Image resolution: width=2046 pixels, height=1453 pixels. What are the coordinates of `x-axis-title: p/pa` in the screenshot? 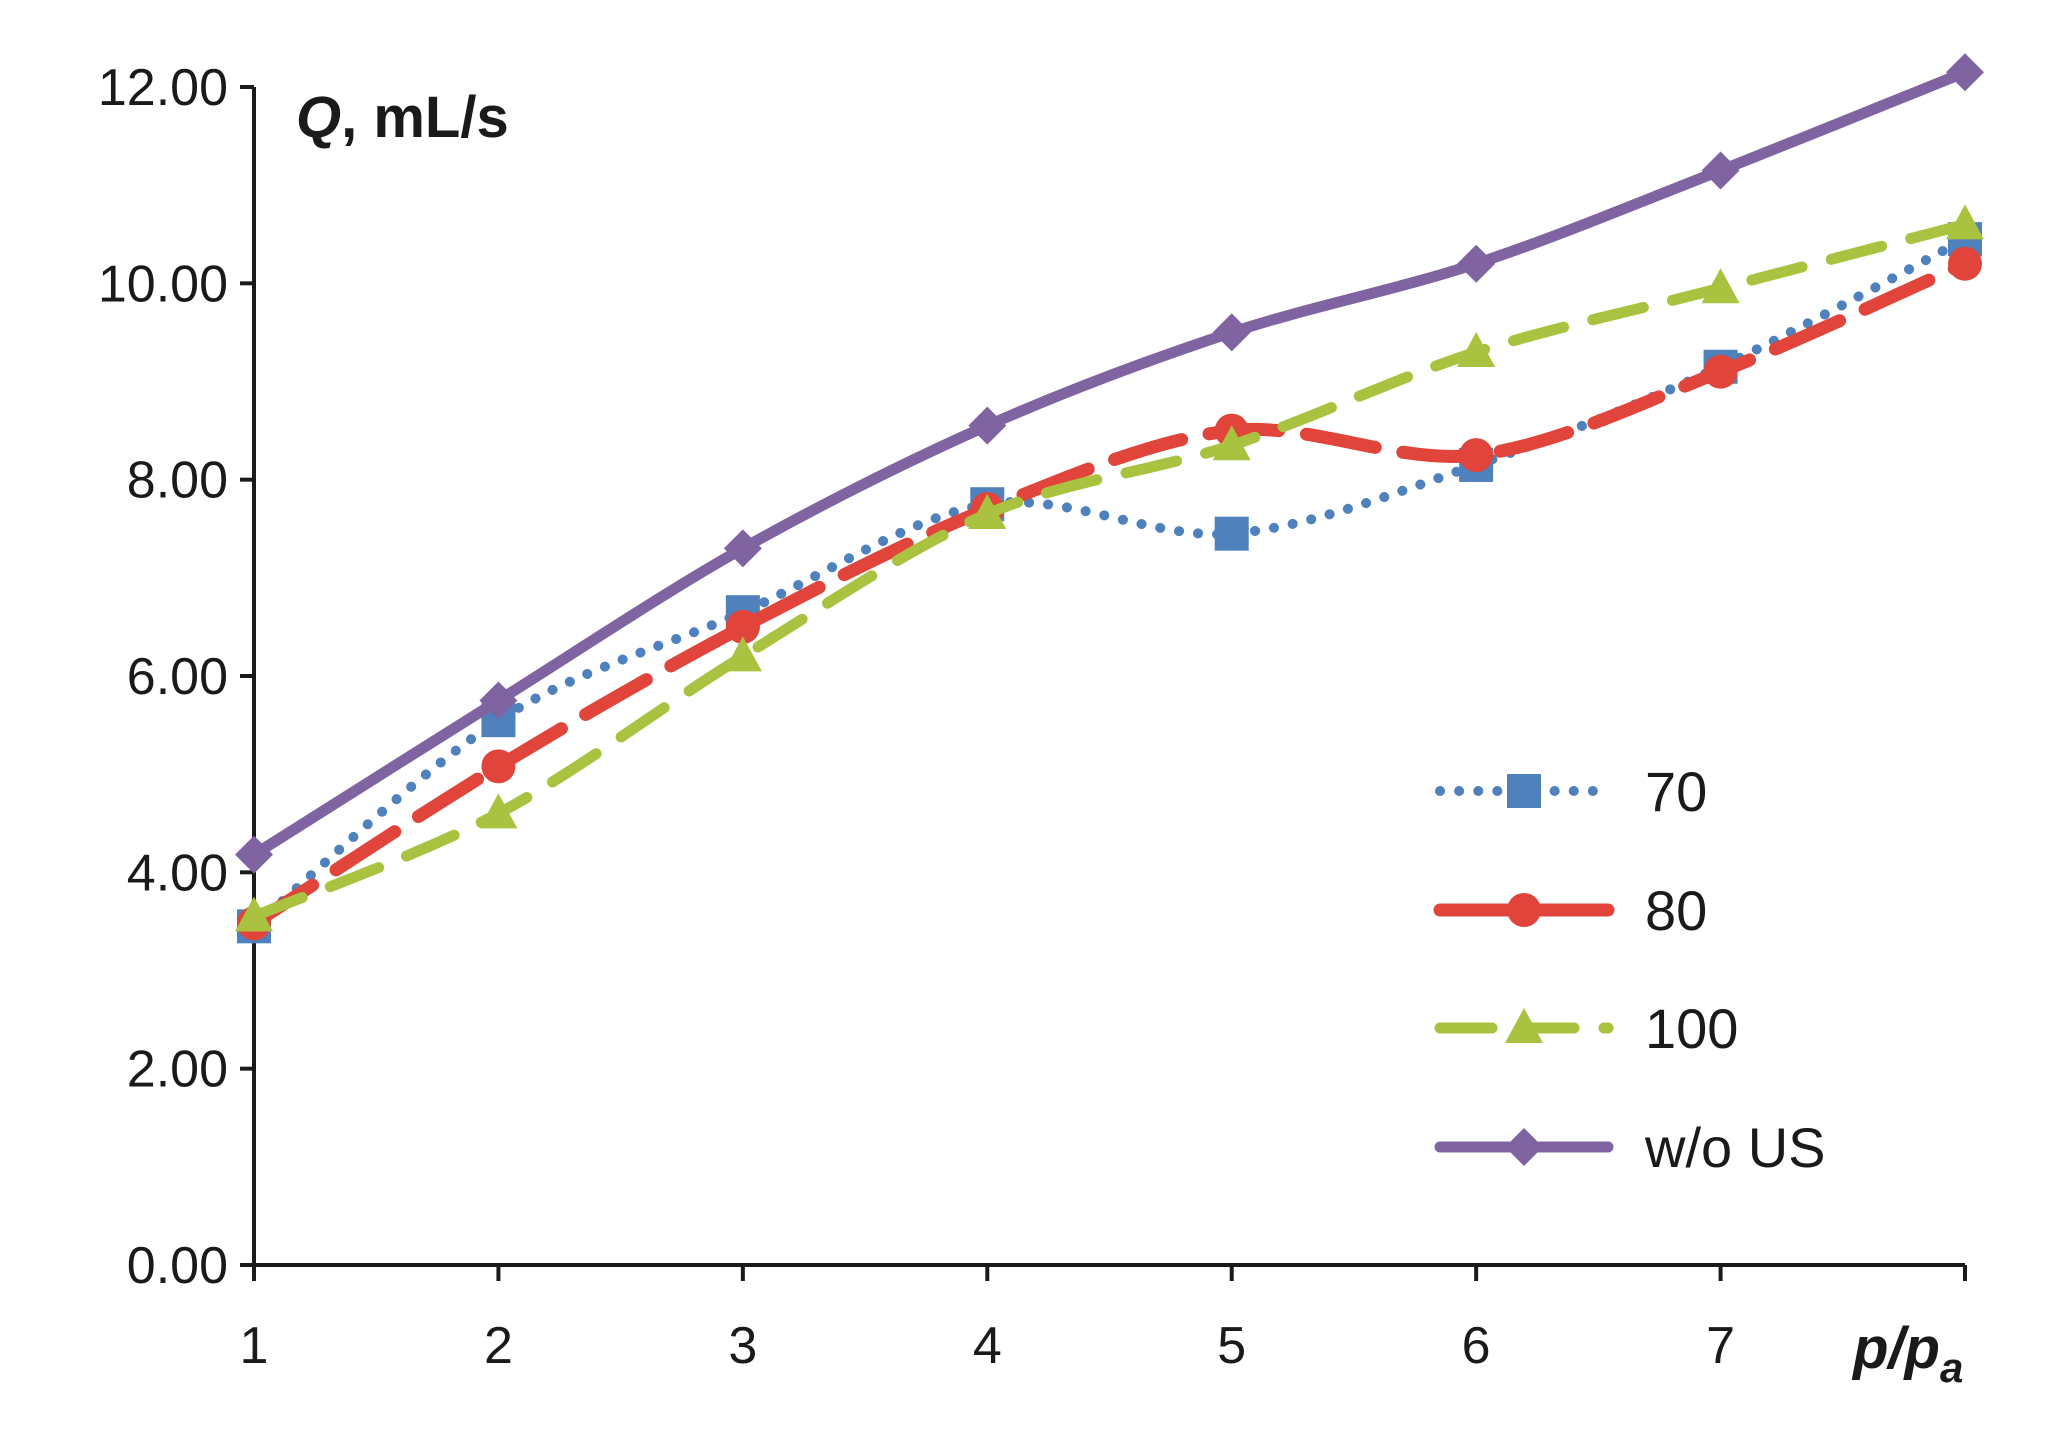 It's located at (1907, 1353).